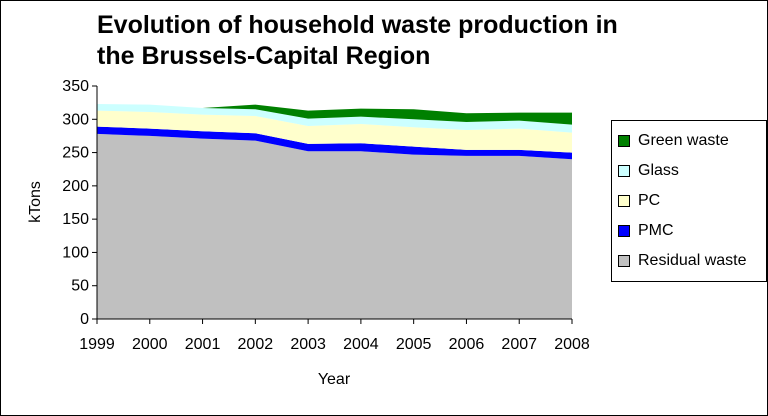  Describe the element at coordinates (75, 252) in the screenshot. I see `y-tick-label: 100` at that location.